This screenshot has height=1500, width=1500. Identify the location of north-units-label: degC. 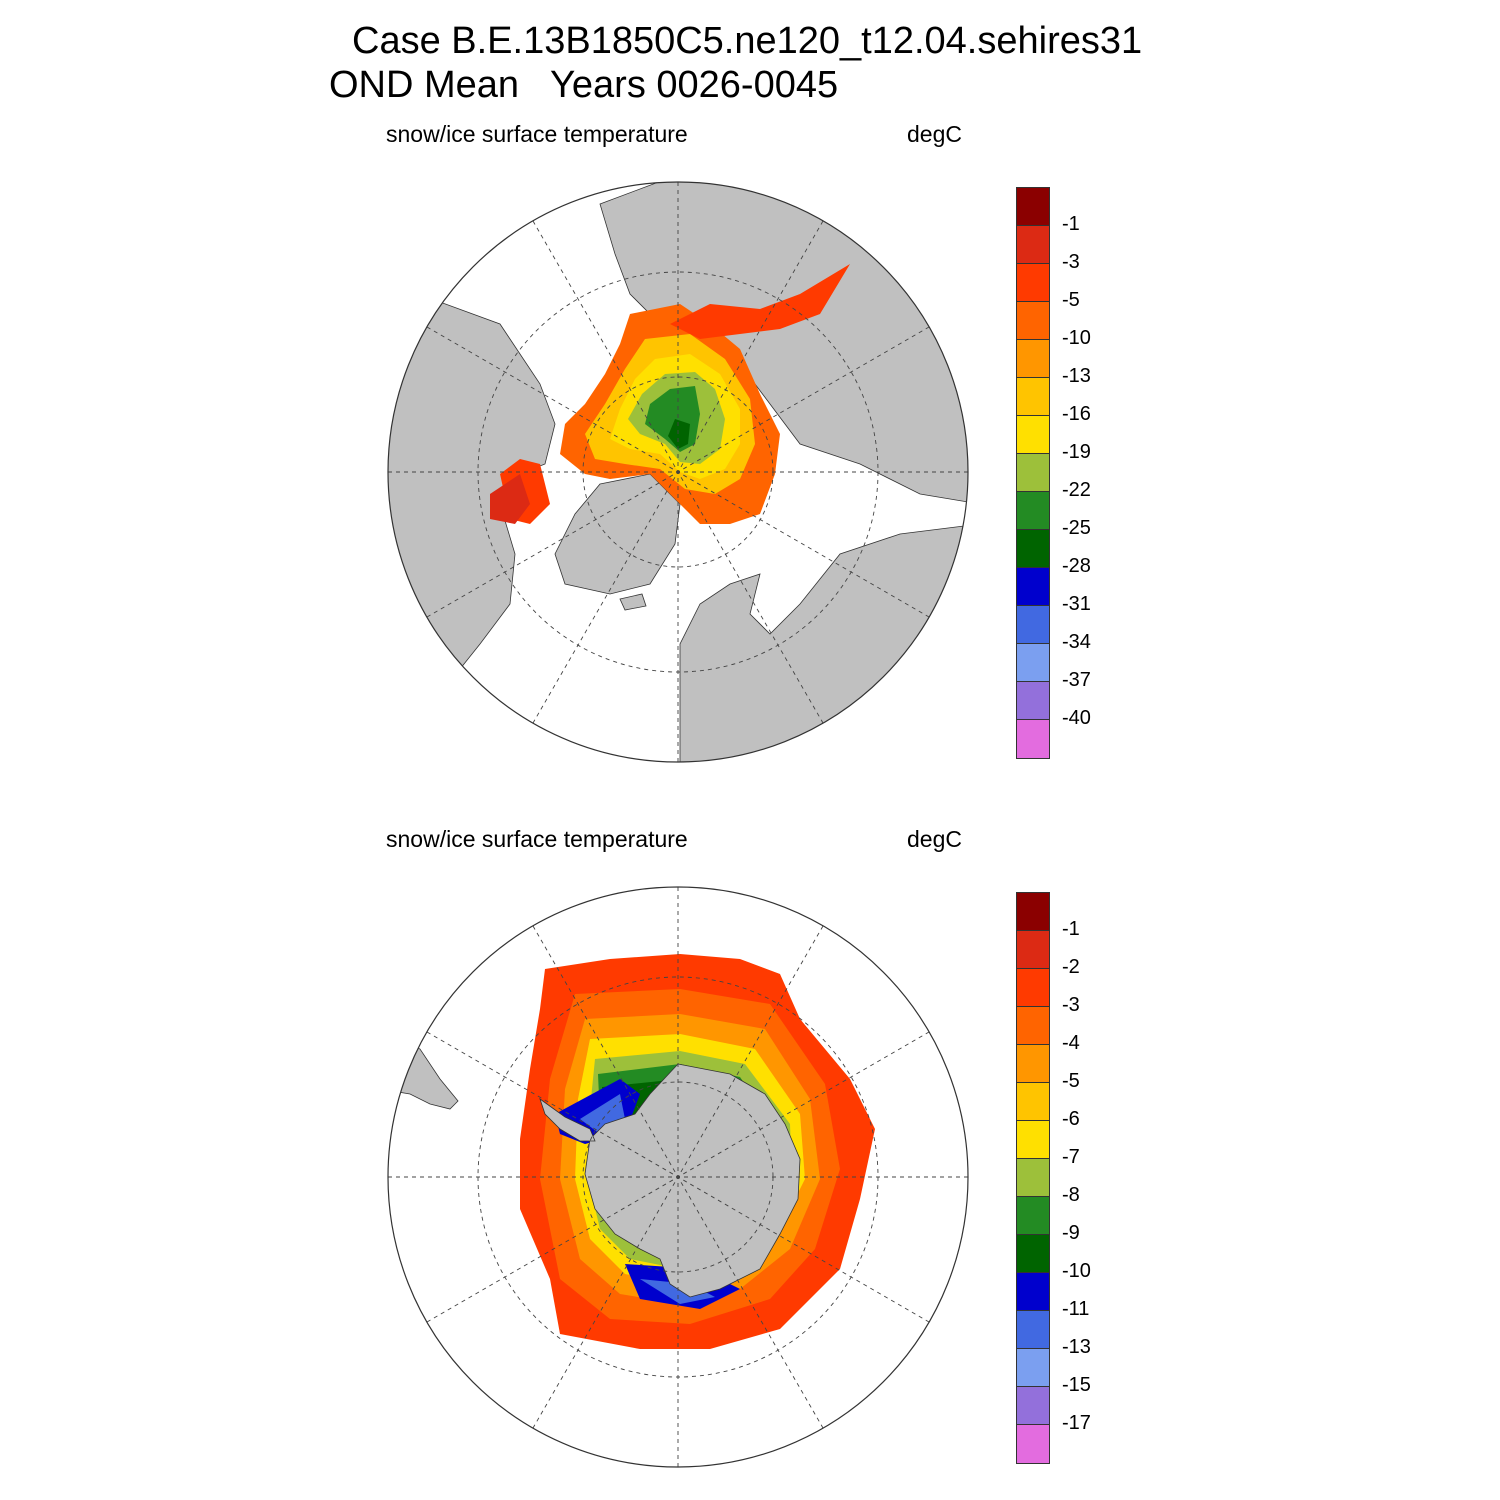
(934, 134).